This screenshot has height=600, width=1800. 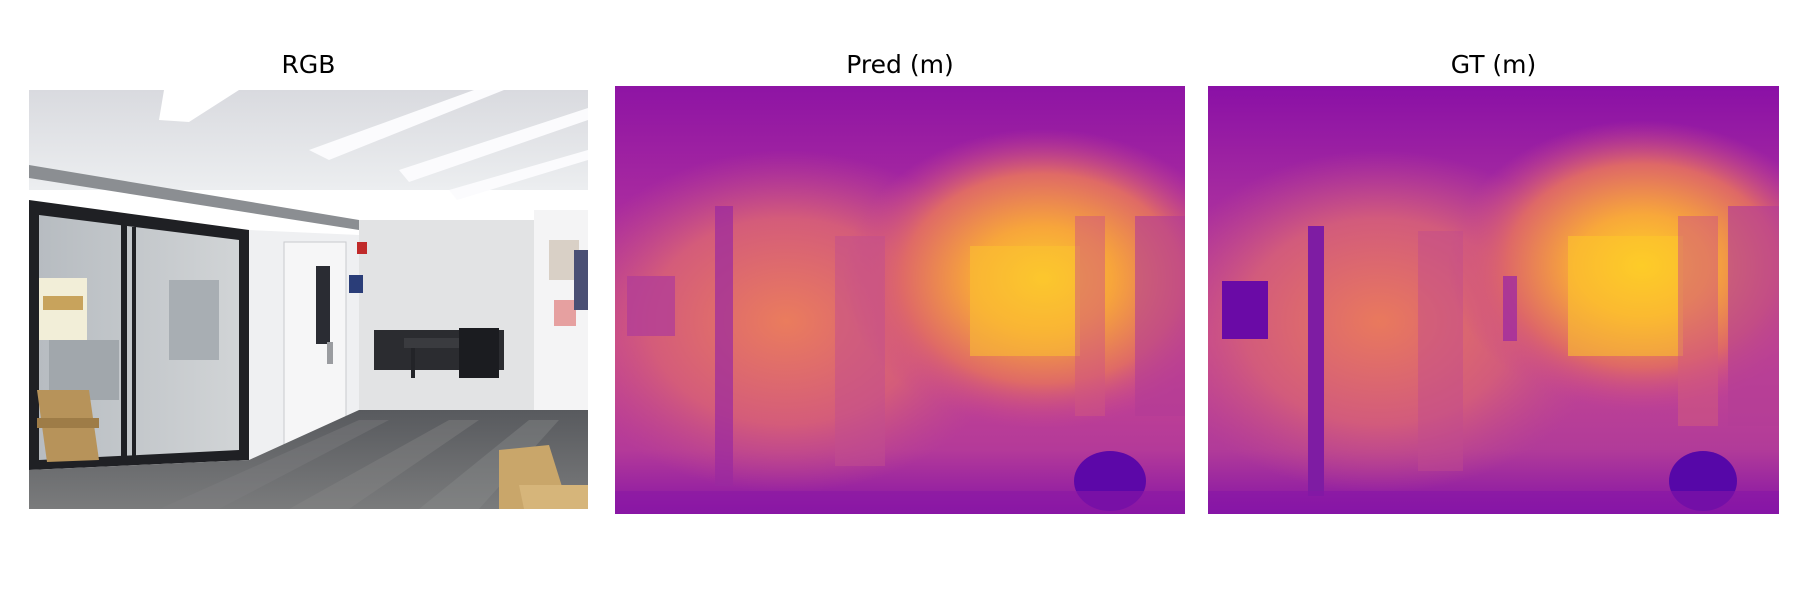 What do you see at coordinates (1493, 64) in the screenshot?
I see `gt-panel-title: GT (m)` at bounding box center [1493, 64].